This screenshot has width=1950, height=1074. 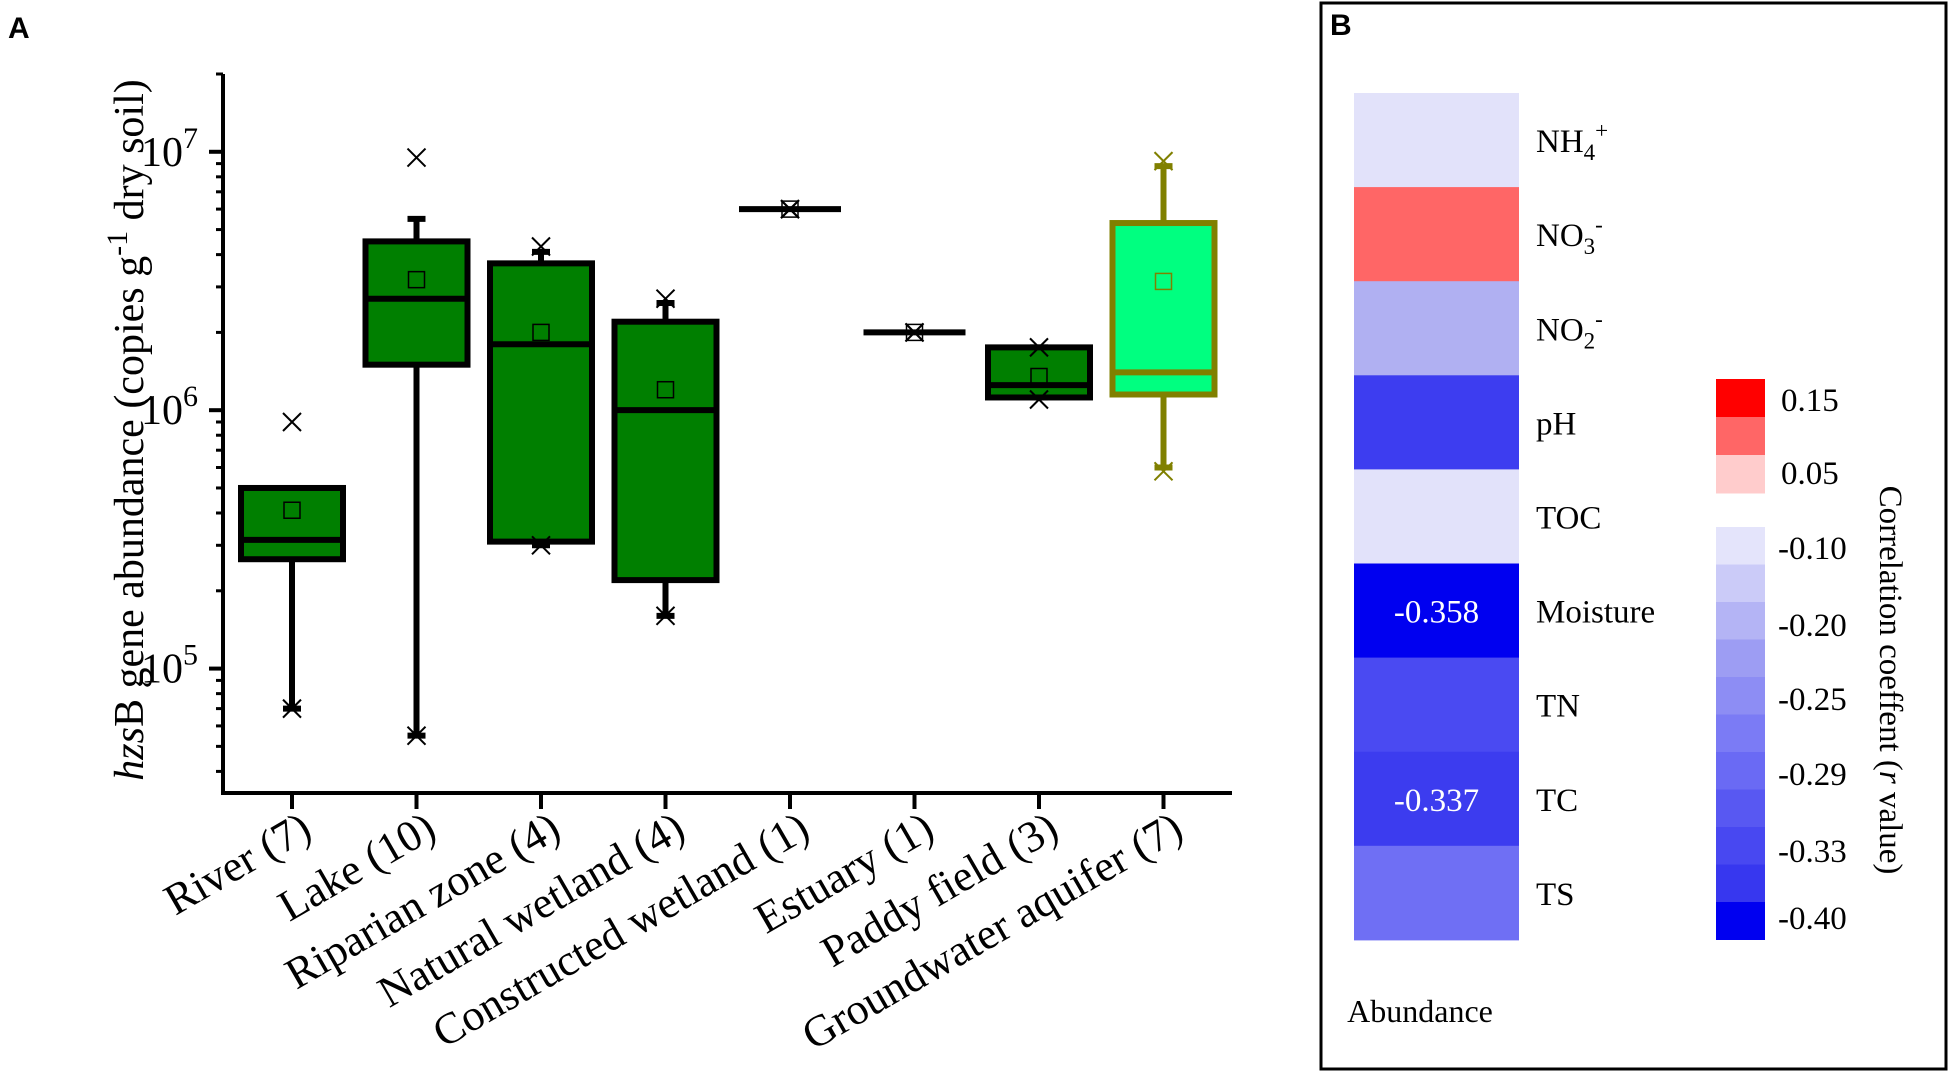 What do you see at coordinates (1810, 474) in the screenshot?
I see `legend-label-positive: 0.05` at bounding box center [1810, 474].